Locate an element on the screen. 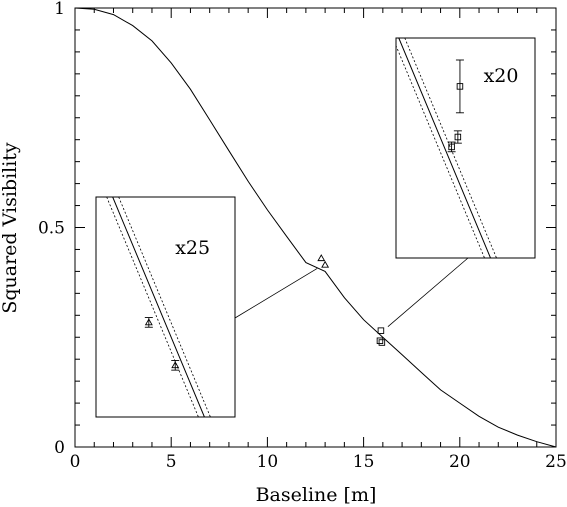 The height and width of the screenshot is (507, 567). x-tick-label: 15 is located at coordinates (364, 462).